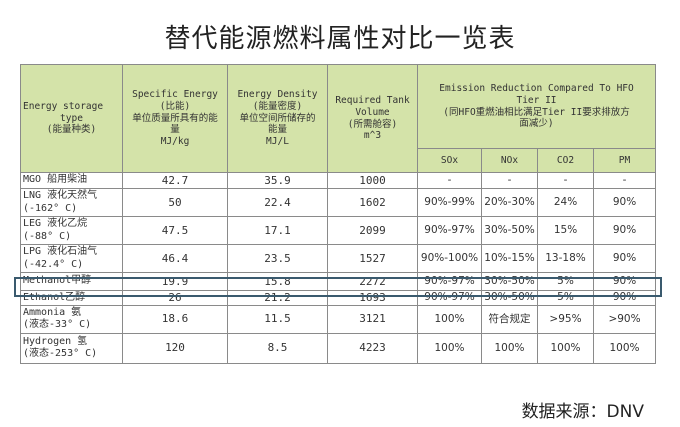  What do you see at coordinates (340, 39) in the screenshot?
I see `page-title: 替代能源燃料属性对比一览表` at bounding box center [340, 39].